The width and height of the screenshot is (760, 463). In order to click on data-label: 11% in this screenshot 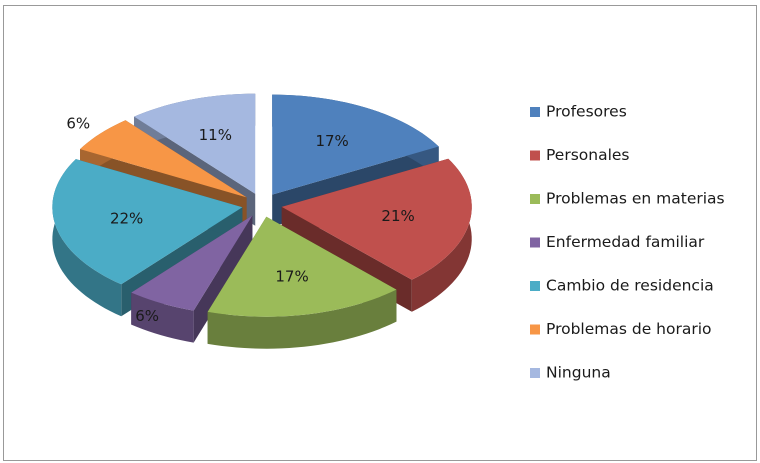, I will do `click(215, 135)`.